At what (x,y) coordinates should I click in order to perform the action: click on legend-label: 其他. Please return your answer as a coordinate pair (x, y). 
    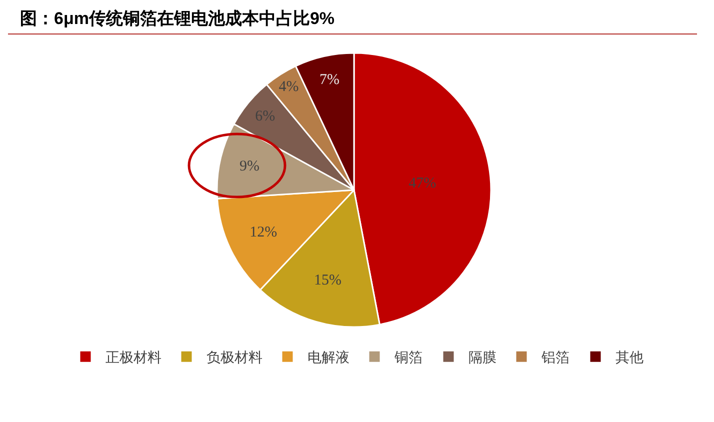
    Looking at the image, I should click on (630, 358).